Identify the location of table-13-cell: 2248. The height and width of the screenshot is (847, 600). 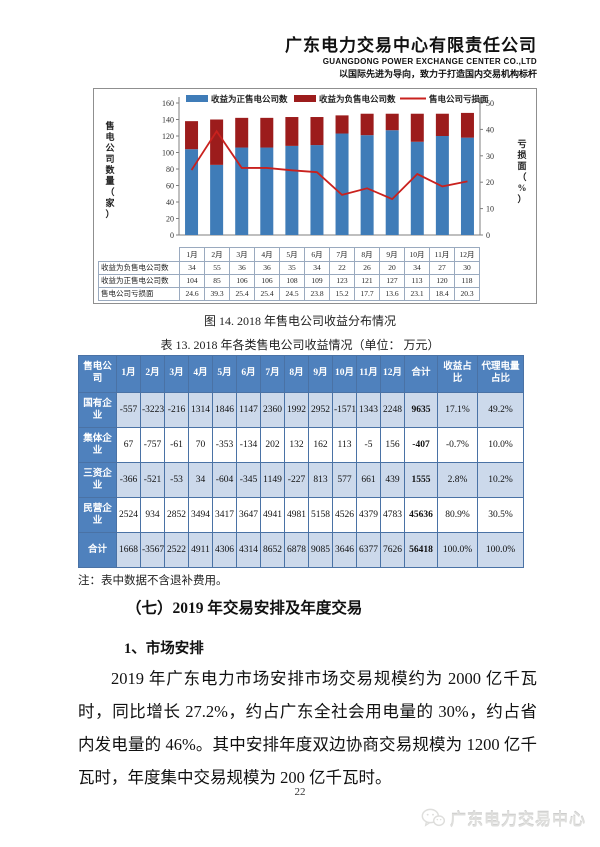
(392, 410).